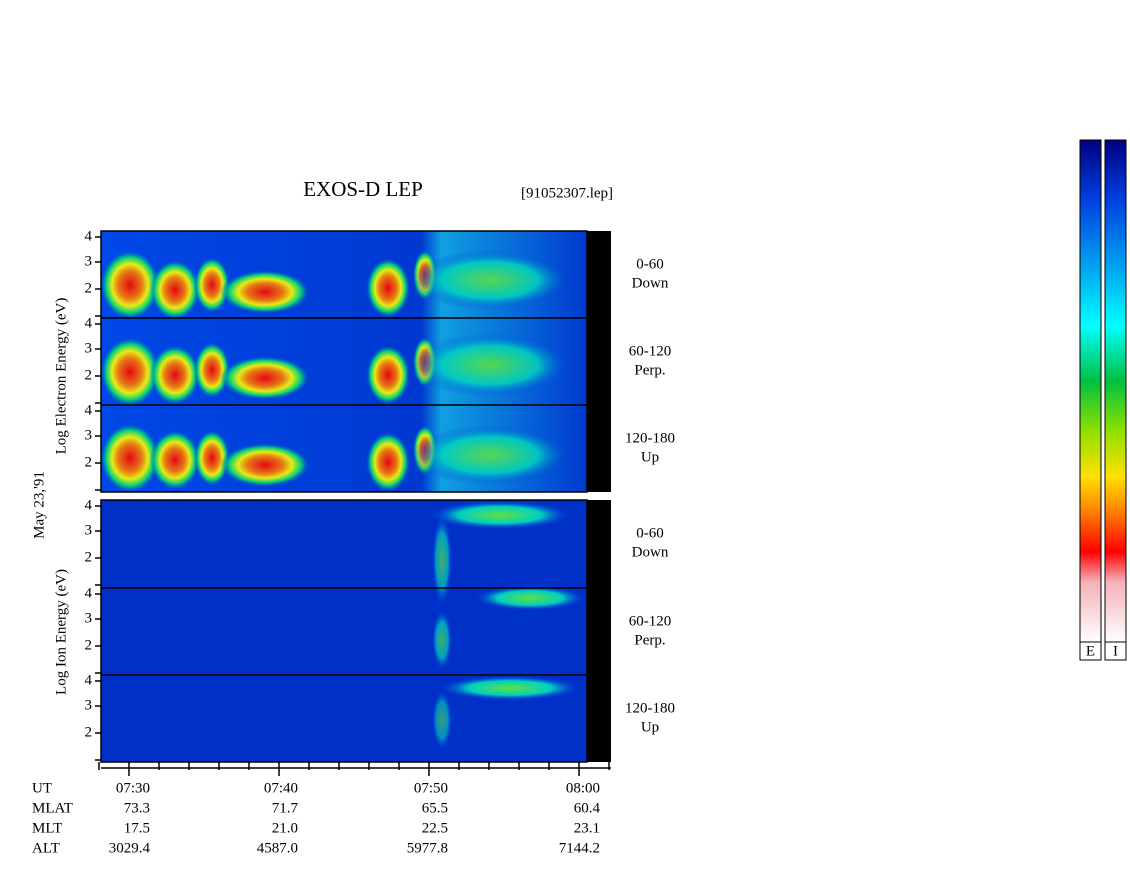  I want to click on colorbar-label: I, so click(1115, 651).